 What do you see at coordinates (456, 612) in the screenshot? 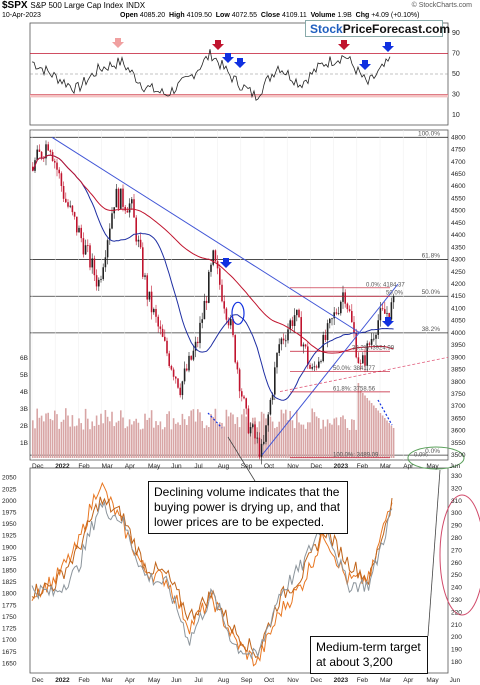
I see `metals-right-tick: 220` at bounding box center [456, 612].